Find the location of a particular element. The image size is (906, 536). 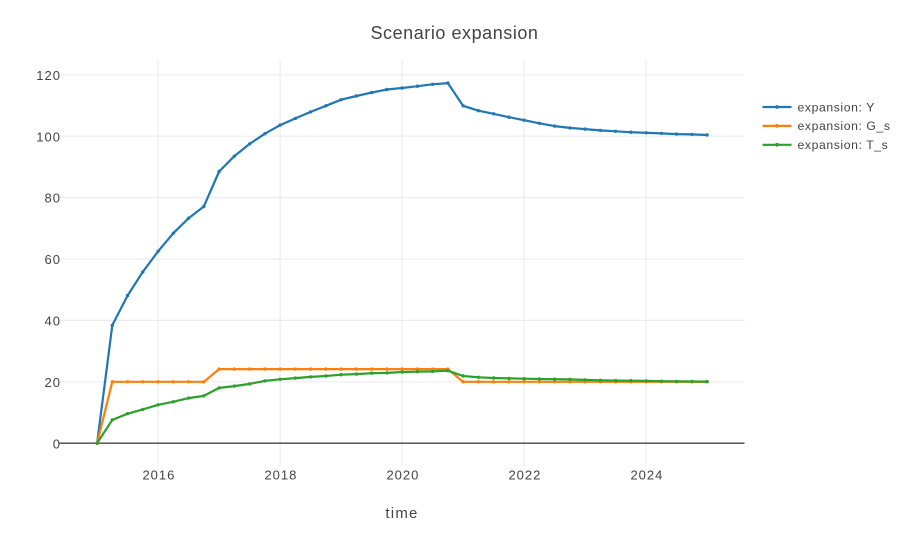

svg-text: 40 is located at coordinates (53, 321).